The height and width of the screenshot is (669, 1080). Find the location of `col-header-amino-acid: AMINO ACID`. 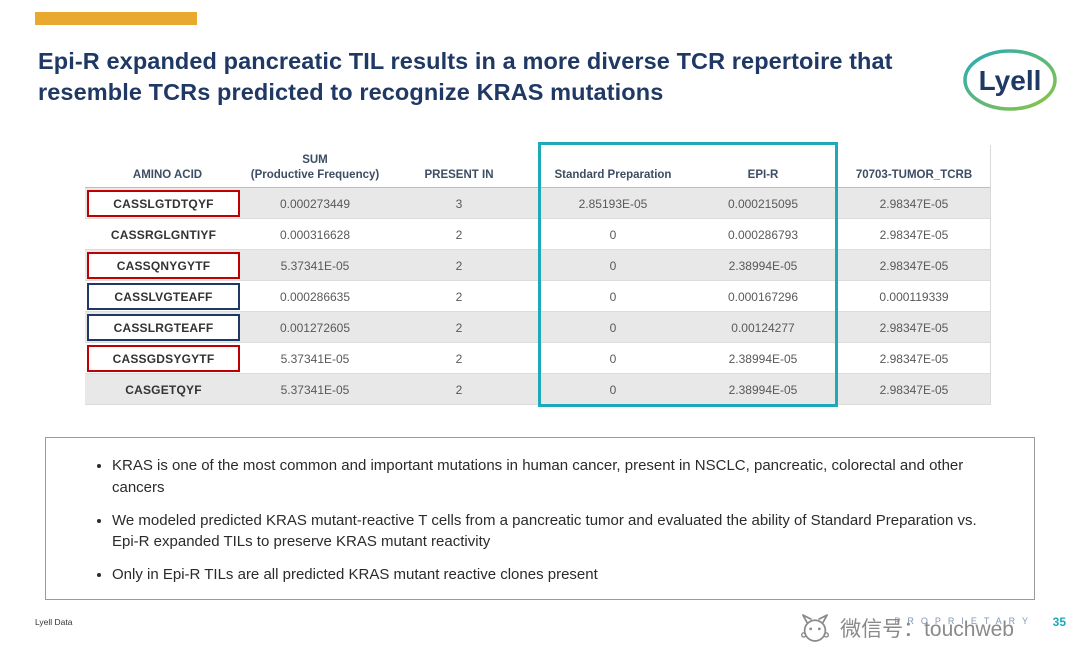

col-header-amino-acid: AMINO ACID is located at coordinates (167, 174).